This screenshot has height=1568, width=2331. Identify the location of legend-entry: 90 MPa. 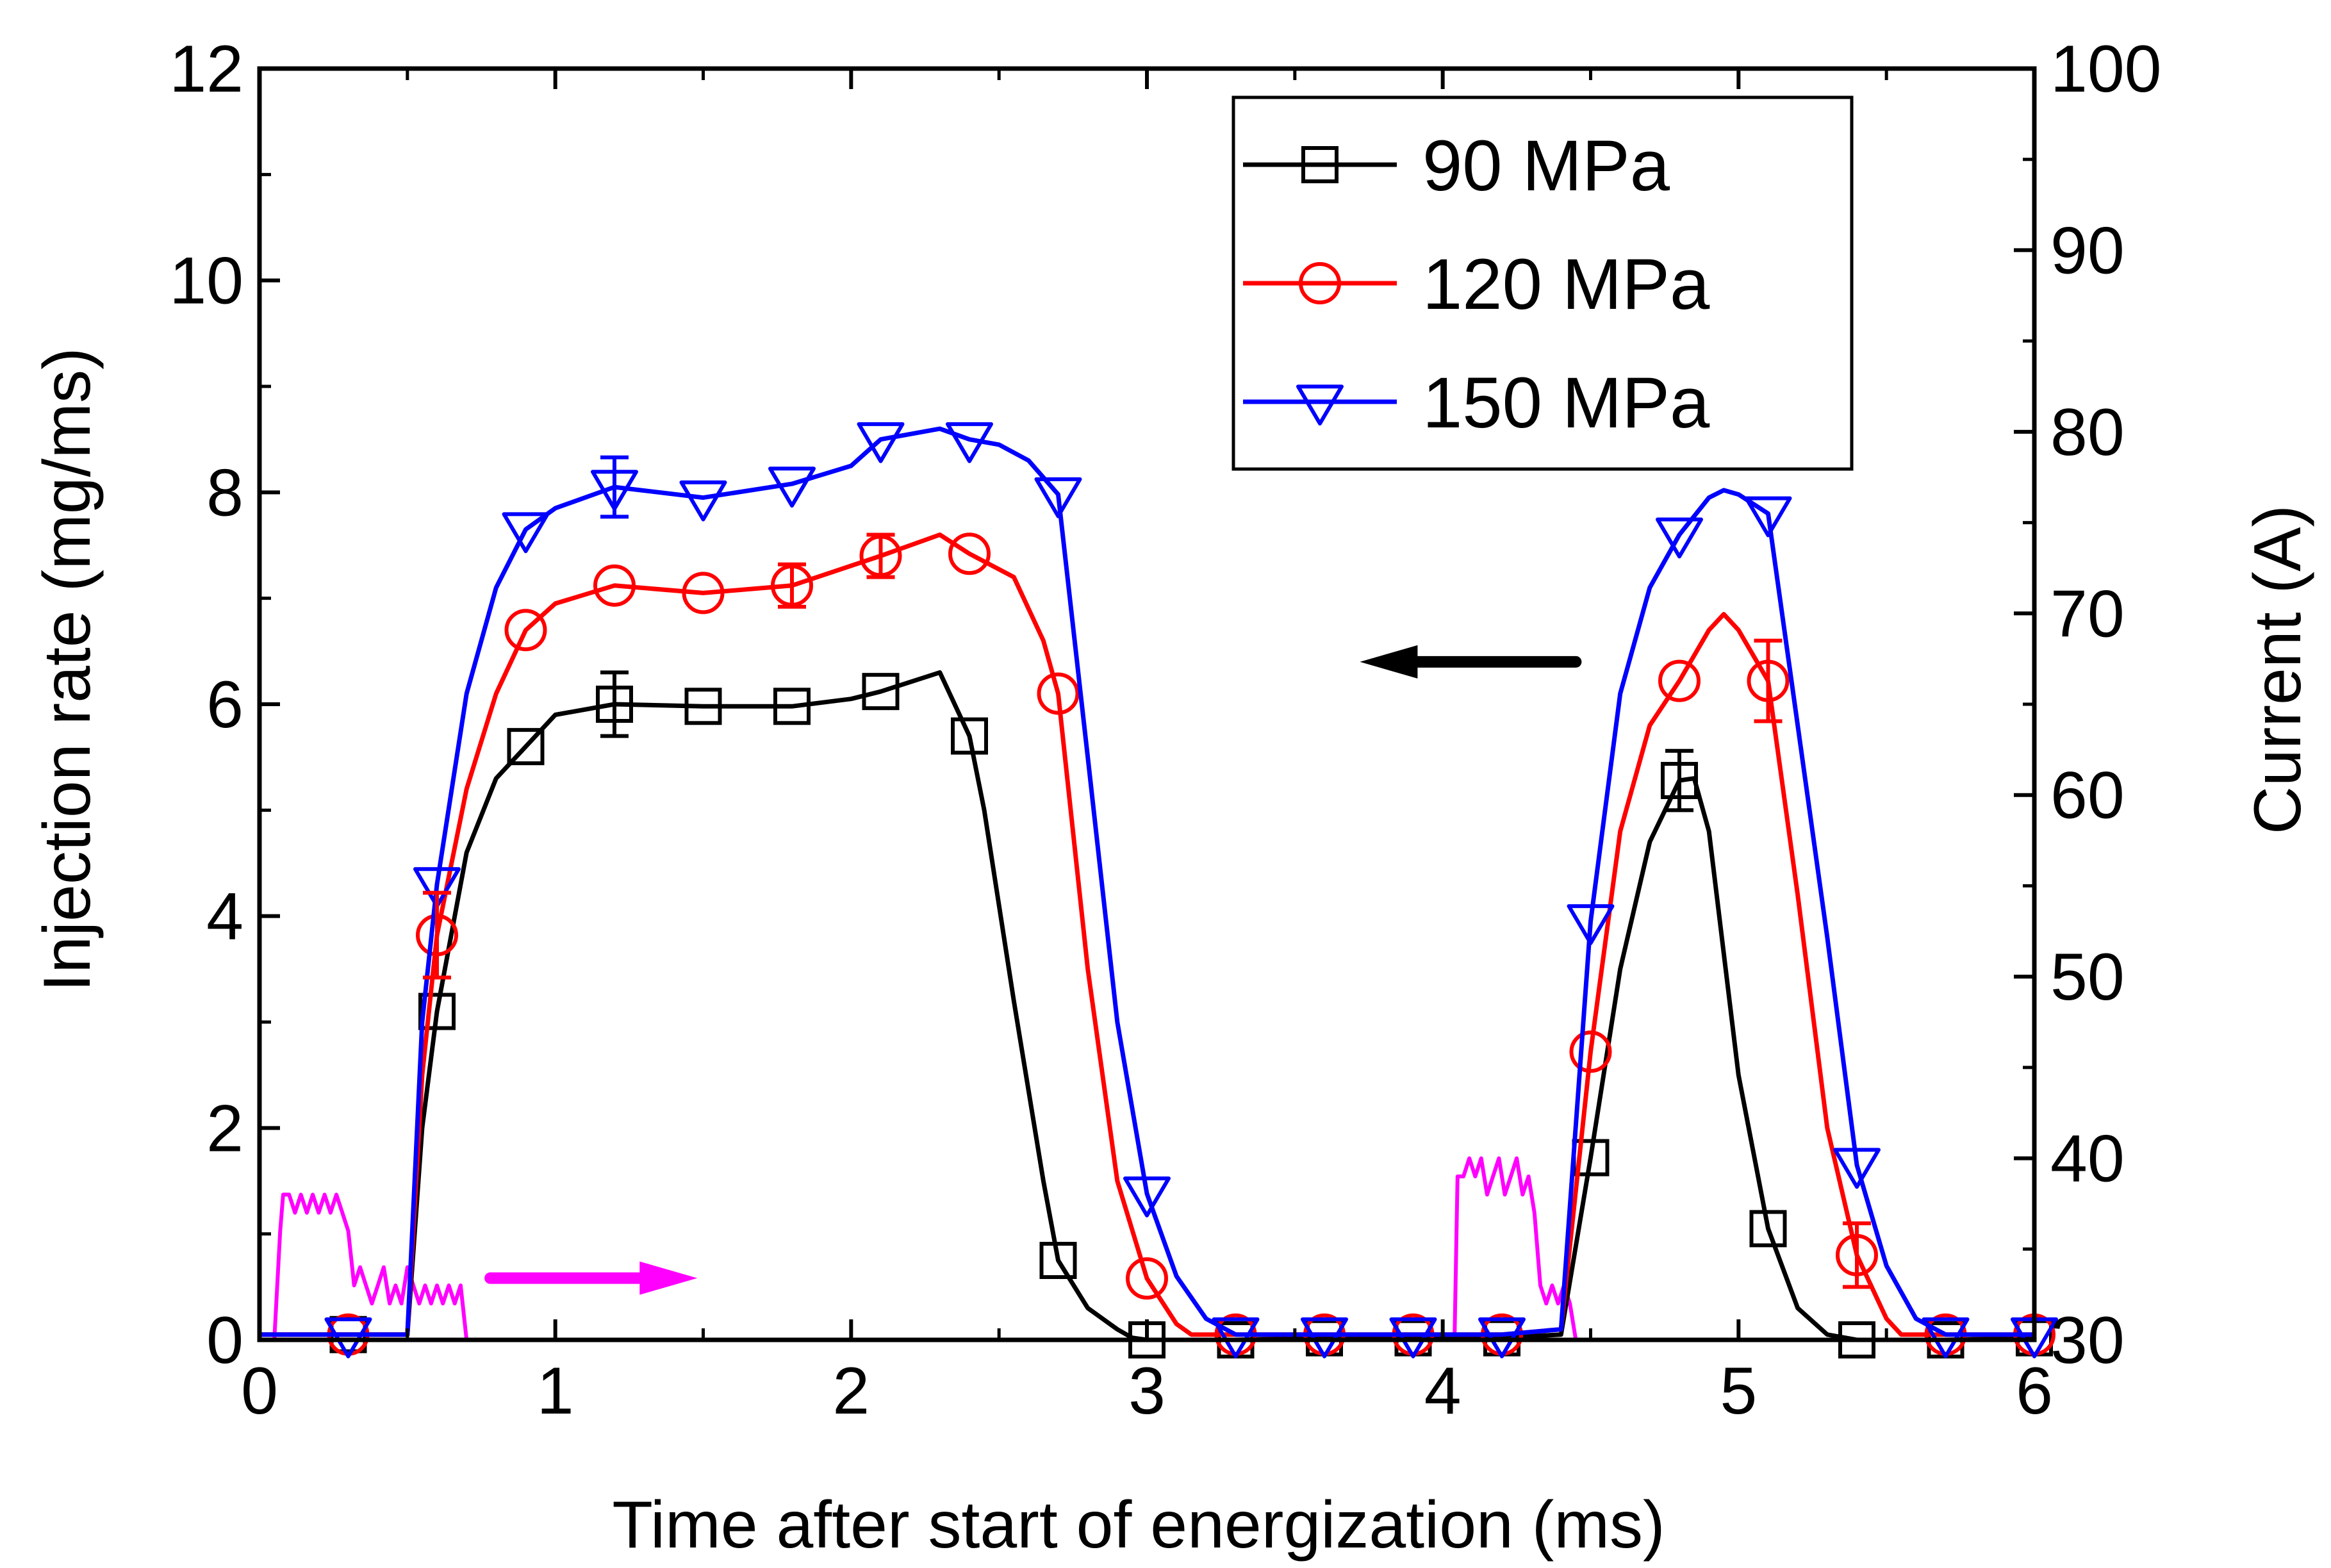
(1456, 166).